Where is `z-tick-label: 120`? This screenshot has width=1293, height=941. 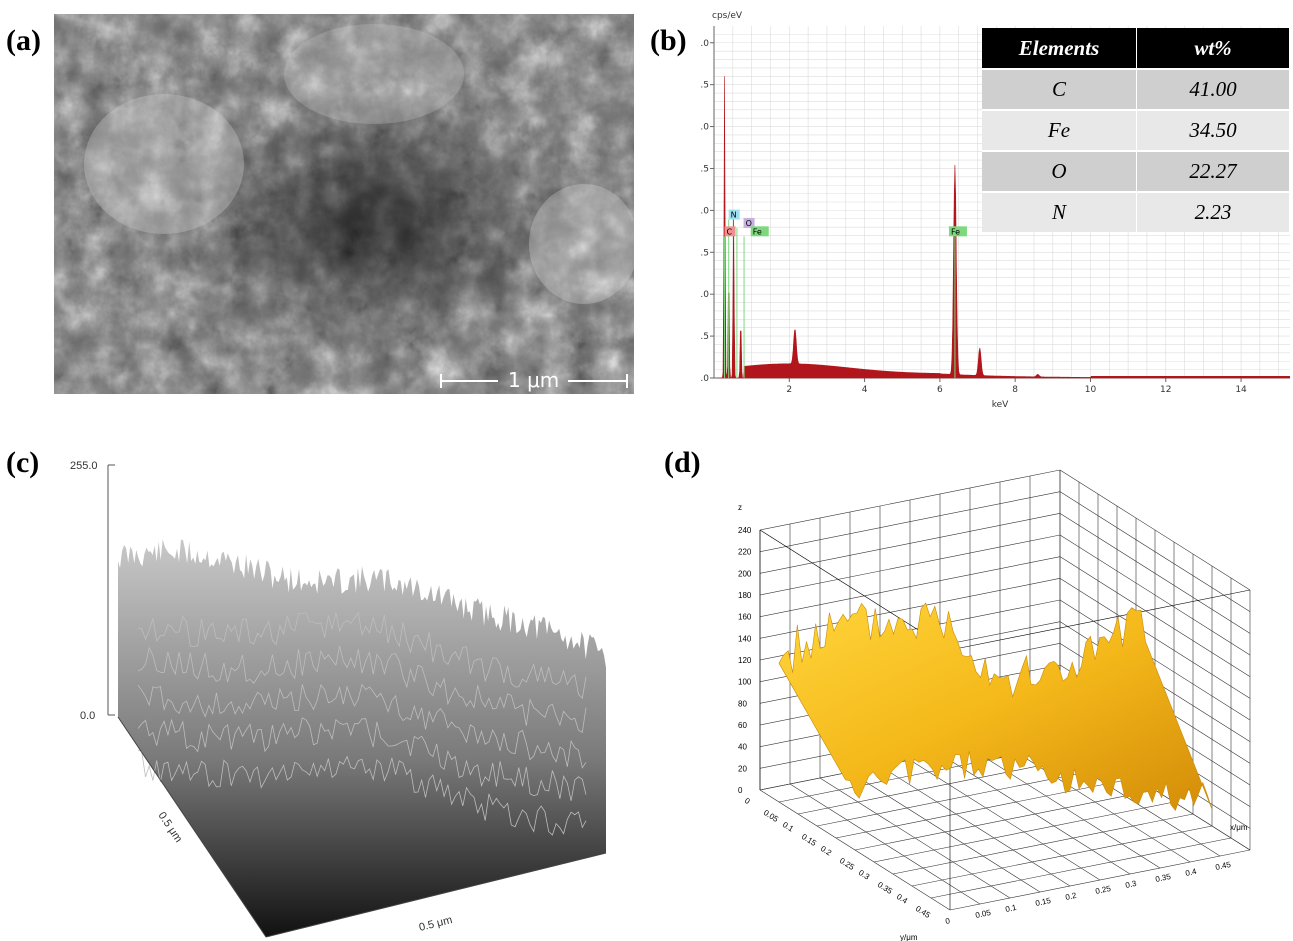 z-tick-label: 120 is located at coordinates (745, 660).